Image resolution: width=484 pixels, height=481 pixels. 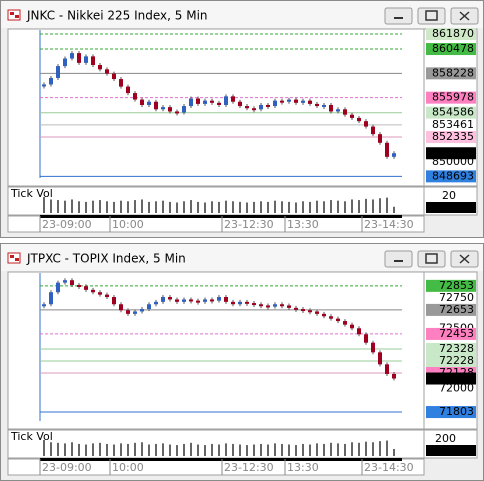 I want to click on price-label: 853461, so click(x=453, y=124).